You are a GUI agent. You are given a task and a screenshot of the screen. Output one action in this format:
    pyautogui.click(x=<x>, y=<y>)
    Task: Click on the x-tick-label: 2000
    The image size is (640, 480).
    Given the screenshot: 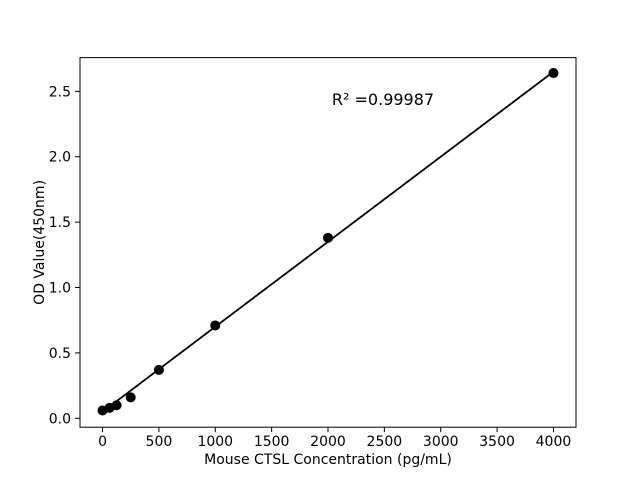 What is the action you would take?
    pyautogui.click(x=328, y=442)
    